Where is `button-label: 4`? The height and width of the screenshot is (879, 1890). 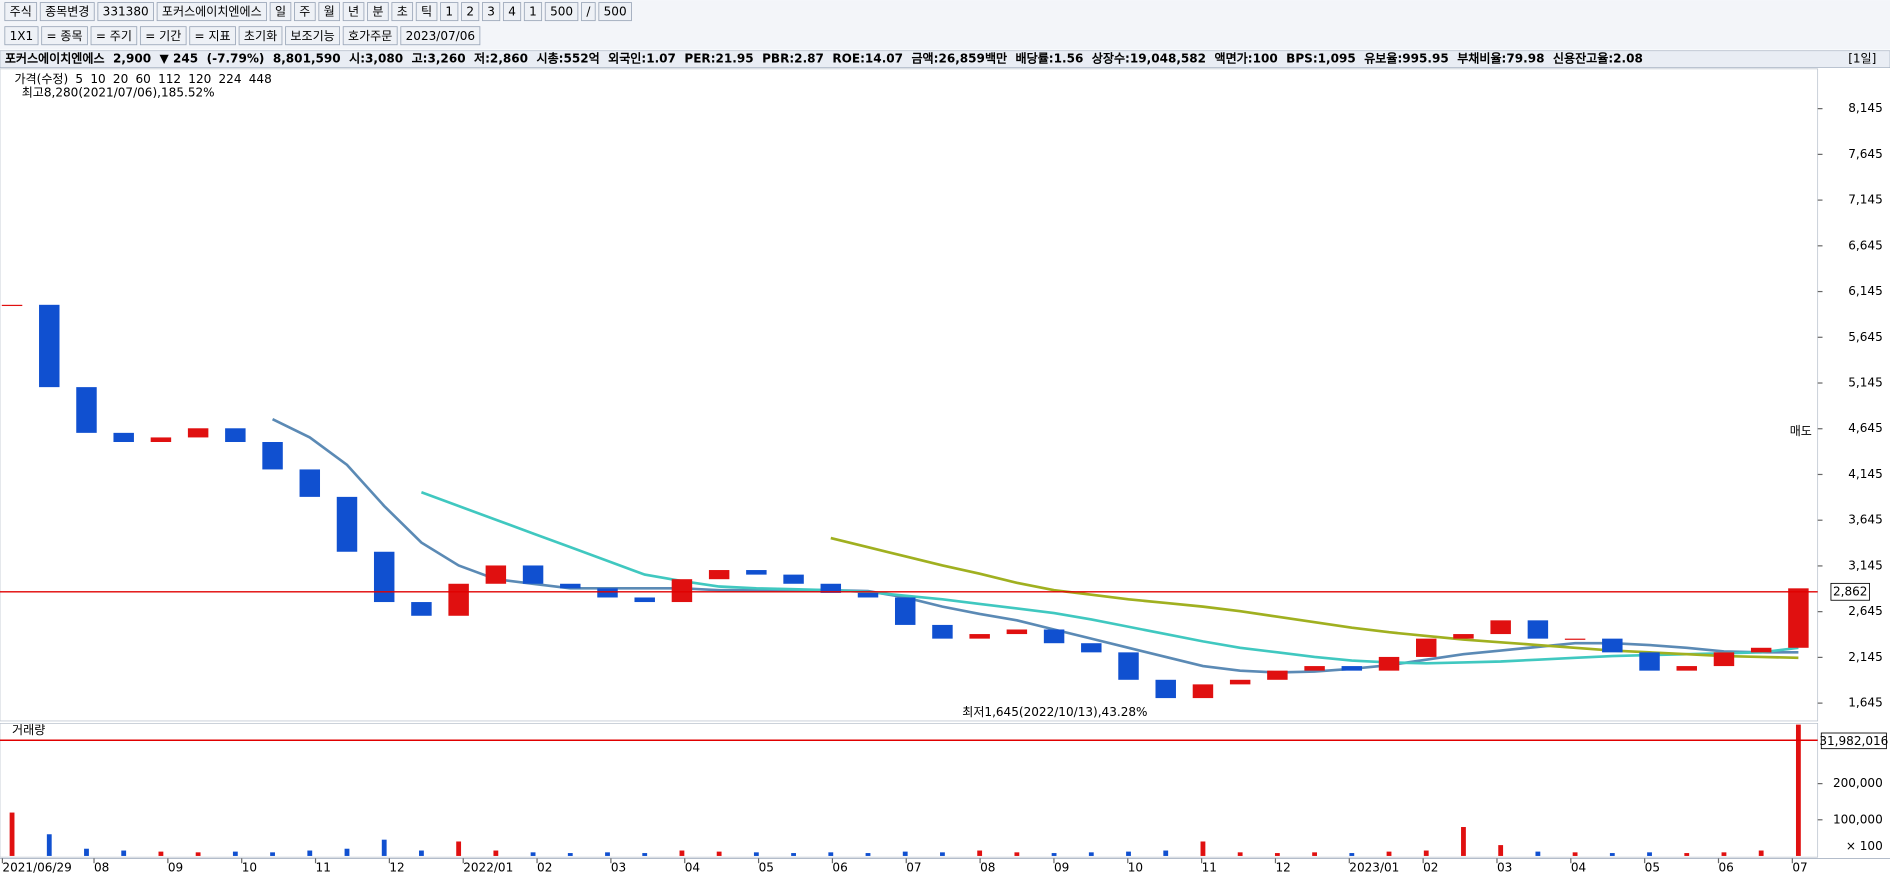
button-label: 4 is located at coordinates (512, 12).